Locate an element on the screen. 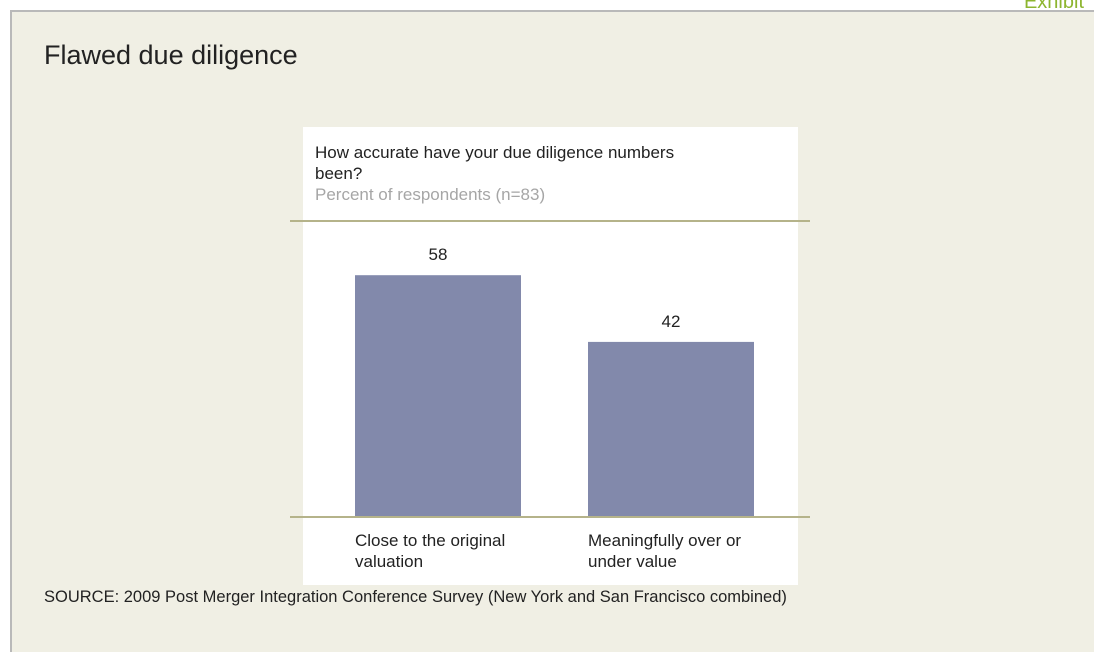 This screenshot has height=652, width=1094. value-label: 42 is located at coordinates (671, 321).